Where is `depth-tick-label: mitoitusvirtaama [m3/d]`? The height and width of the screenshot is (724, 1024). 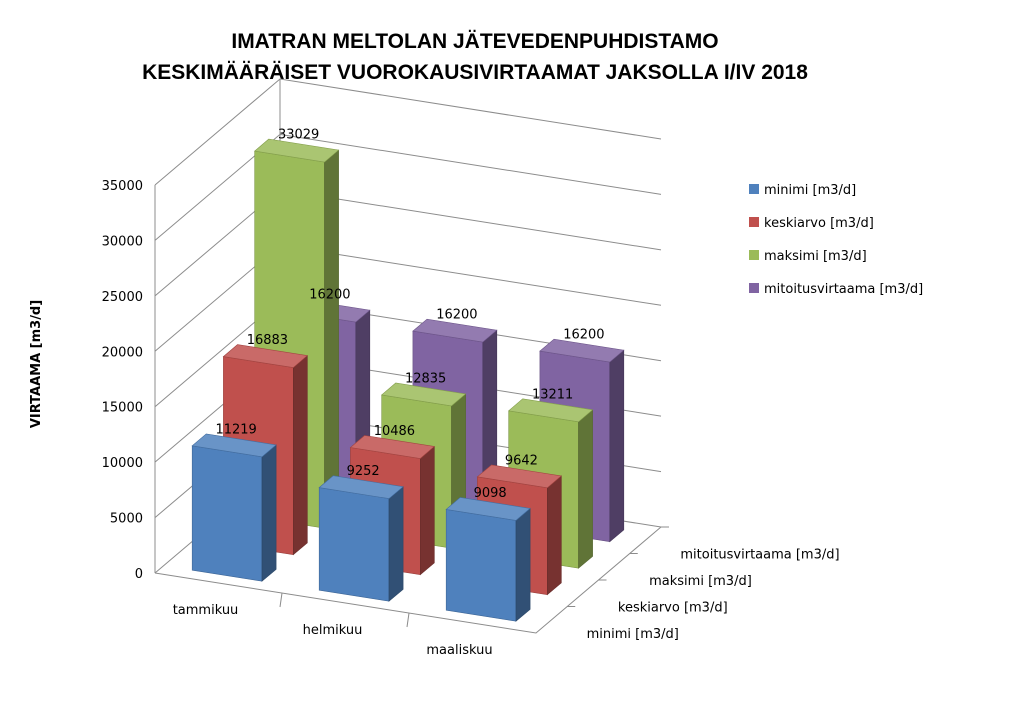 depth-tick-label: mitoitusvirtaama [m3/d] is located at coordinates (759, 554).